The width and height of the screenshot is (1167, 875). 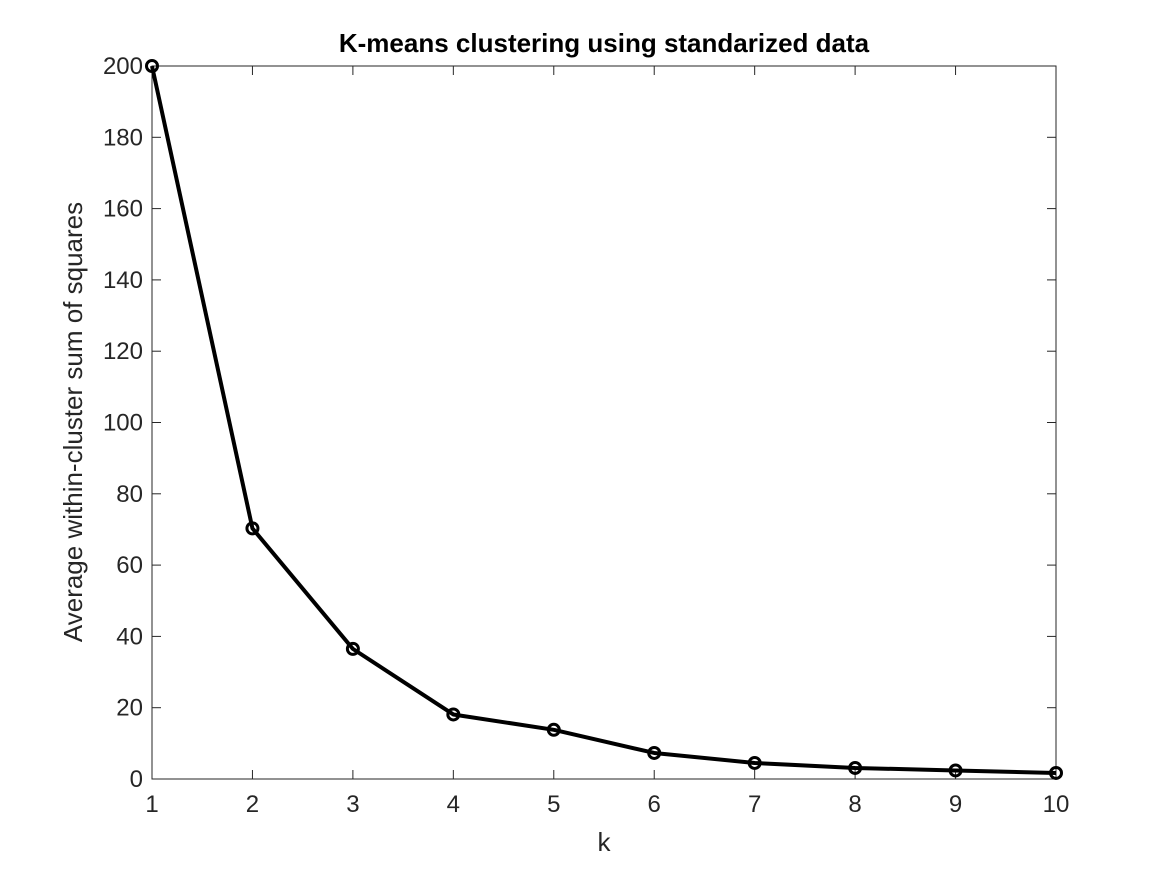 I want to click on x-tick-label: 8, so click(x=854, y=804).